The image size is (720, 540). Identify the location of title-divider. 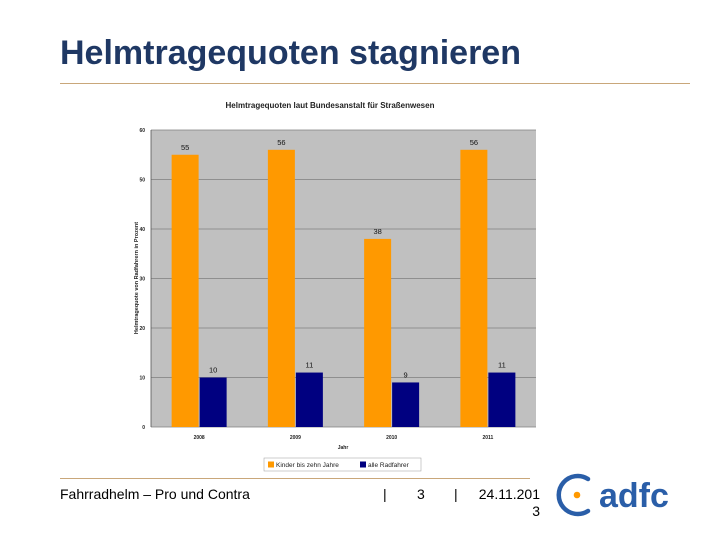
(375, 83).